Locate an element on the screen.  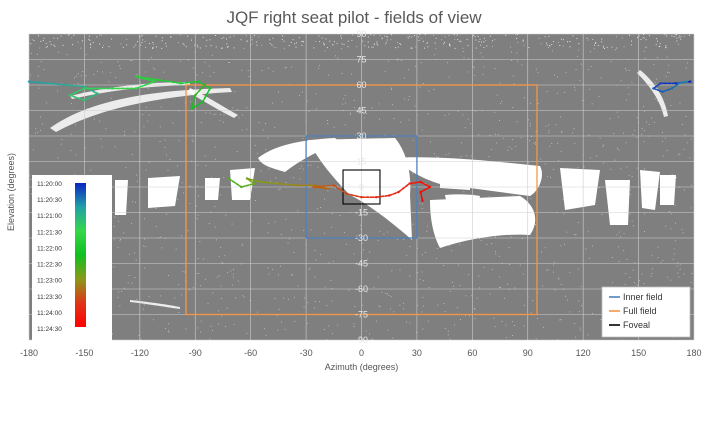
colorbar-label: 11:23:00 is located at coordinates (49, 281).